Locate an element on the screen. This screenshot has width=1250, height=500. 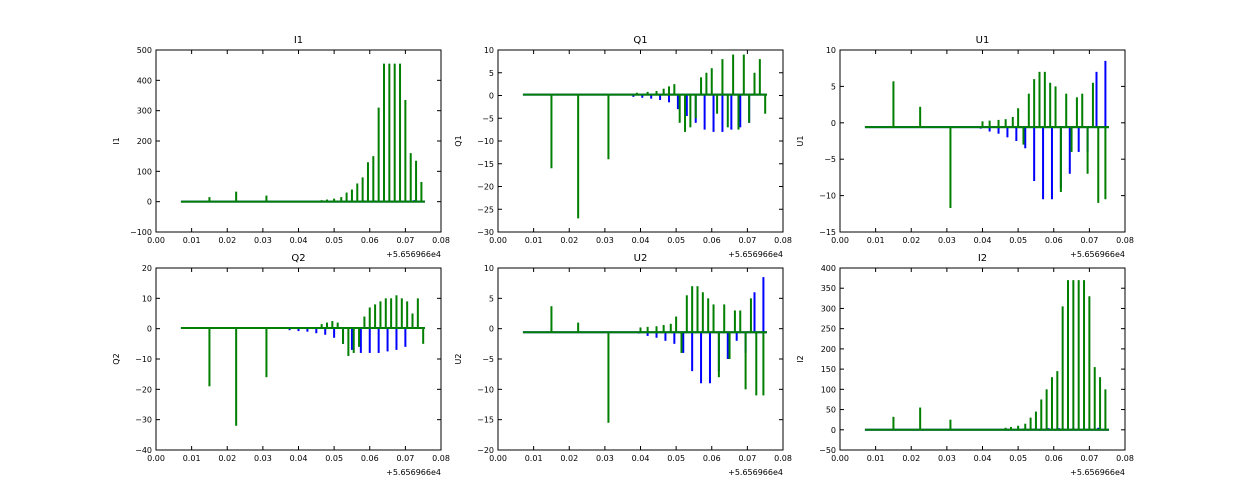
y-axis-label: I2 is located at coordinates (800, 358).